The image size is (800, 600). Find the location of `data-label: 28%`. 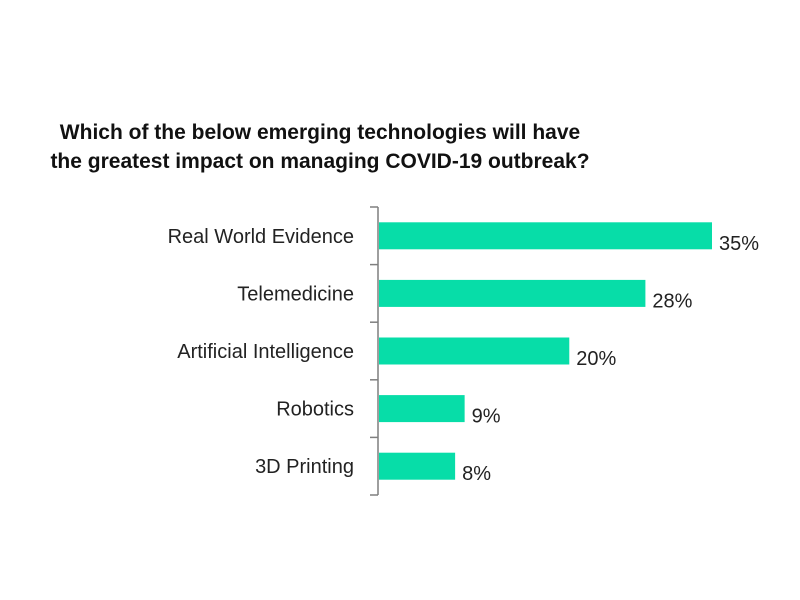

data-label: 28% is located at coordinates (672, 301).